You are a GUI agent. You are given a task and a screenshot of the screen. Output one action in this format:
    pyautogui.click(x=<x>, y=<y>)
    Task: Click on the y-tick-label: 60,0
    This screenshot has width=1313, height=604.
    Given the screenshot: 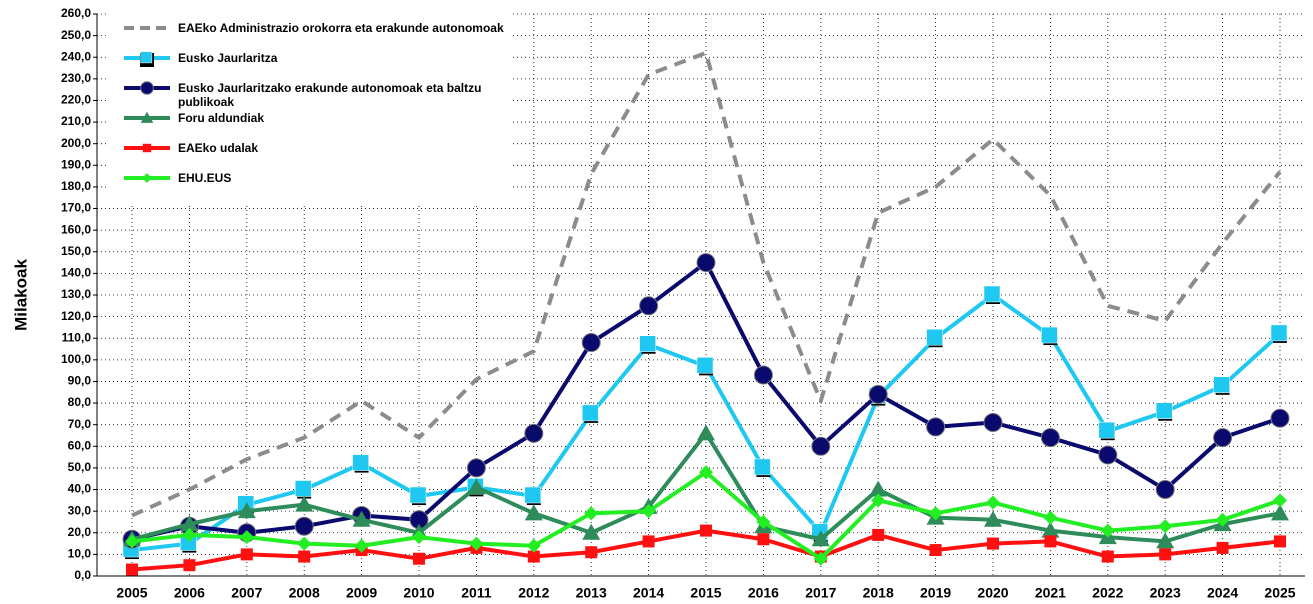 What is the action you would take?
    pyautogui.click(x=80, y=445)
    